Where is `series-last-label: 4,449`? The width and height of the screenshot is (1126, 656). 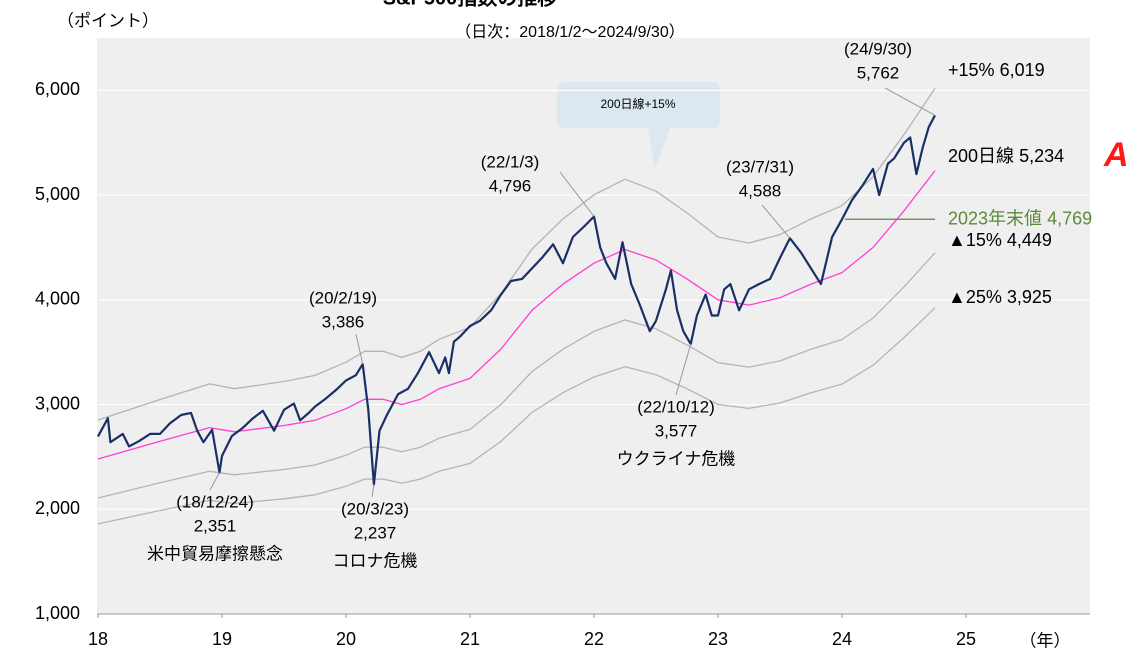
series-last-label: 4,449 is located at coordinates (1029, 240).